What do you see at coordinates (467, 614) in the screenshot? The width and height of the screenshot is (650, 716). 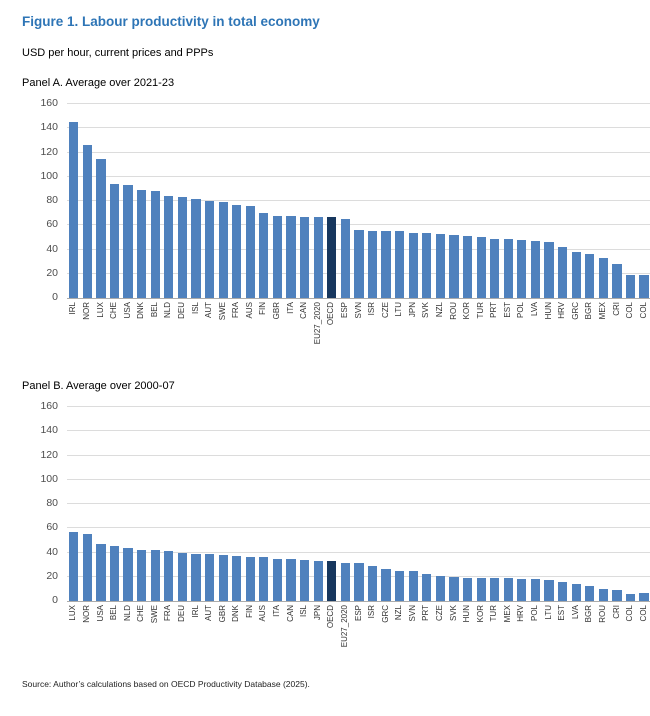 I see `x-tick-label: HUN` at bounding box center [467, 614].